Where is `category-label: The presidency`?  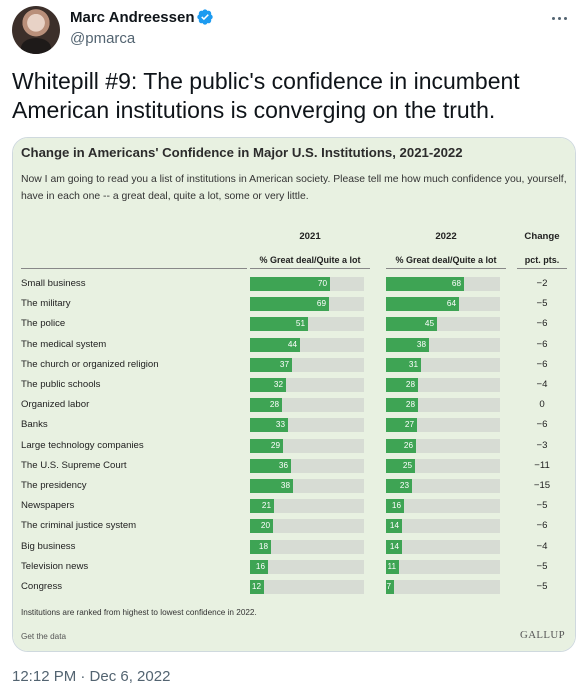
category-label: The presidency is located at coordinates (54, 485).